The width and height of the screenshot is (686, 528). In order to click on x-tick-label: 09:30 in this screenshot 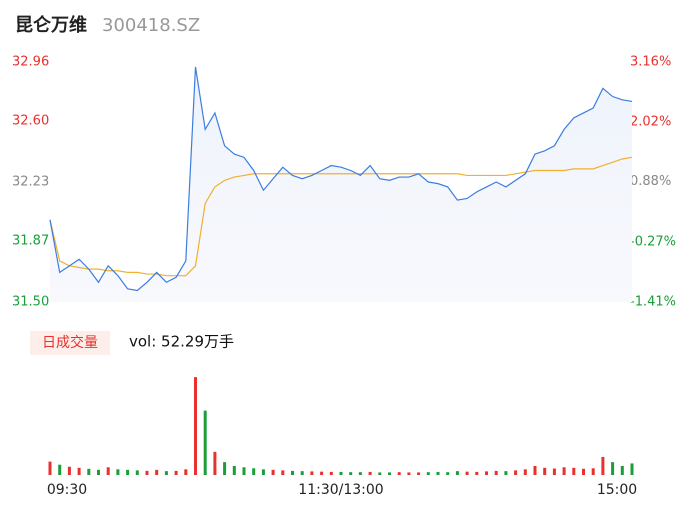, I will do `click(67, 490)`.